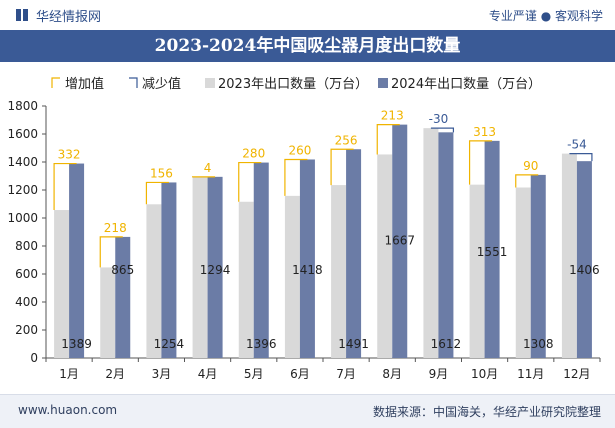 Image resolution: width=615 pixels, height=428 pixels. Describe the element at coordinates (577, 145) in the screenshot. I see `change-label: -54` at that location.